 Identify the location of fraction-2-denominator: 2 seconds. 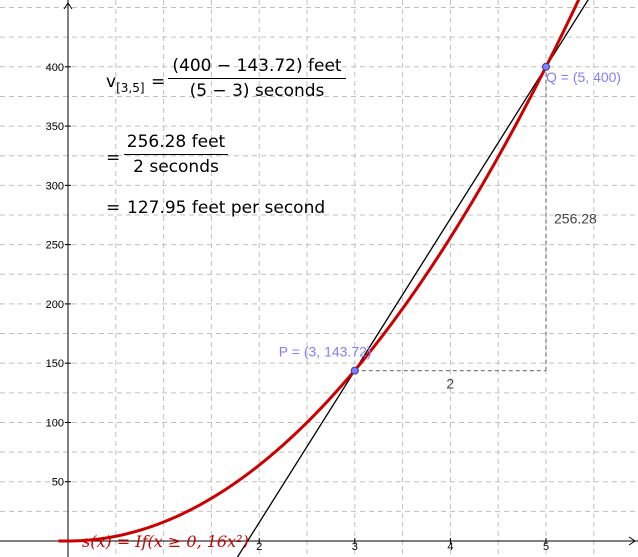
(176, 167).